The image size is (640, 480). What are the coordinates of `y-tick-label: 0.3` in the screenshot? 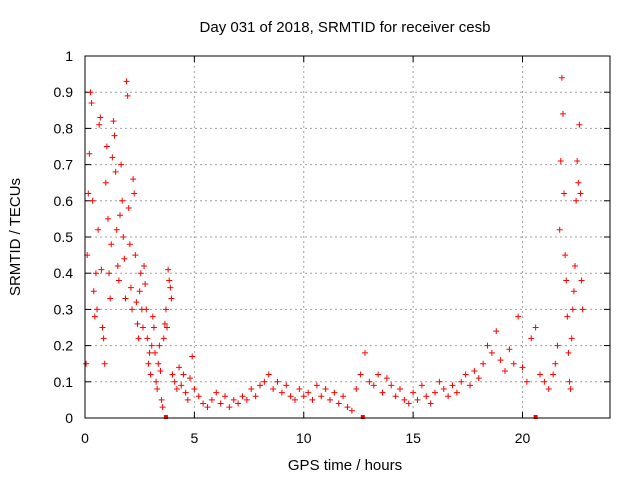 It's located at (64, 309).